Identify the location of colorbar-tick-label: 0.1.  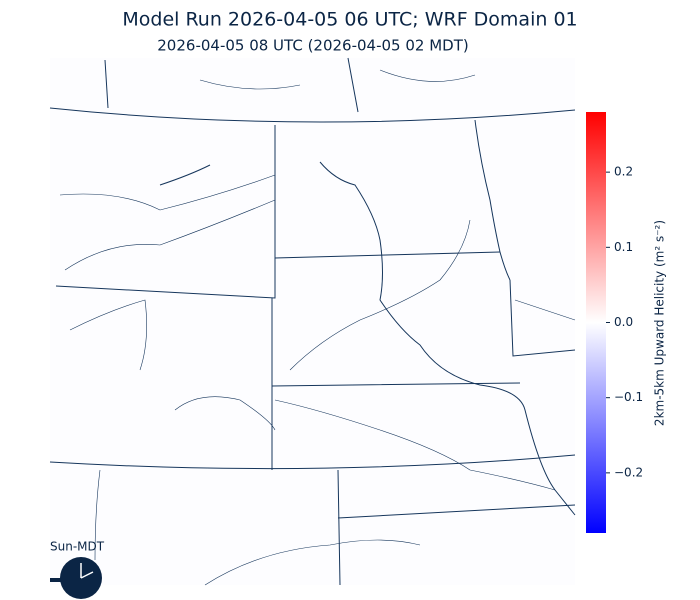
(623, 247).